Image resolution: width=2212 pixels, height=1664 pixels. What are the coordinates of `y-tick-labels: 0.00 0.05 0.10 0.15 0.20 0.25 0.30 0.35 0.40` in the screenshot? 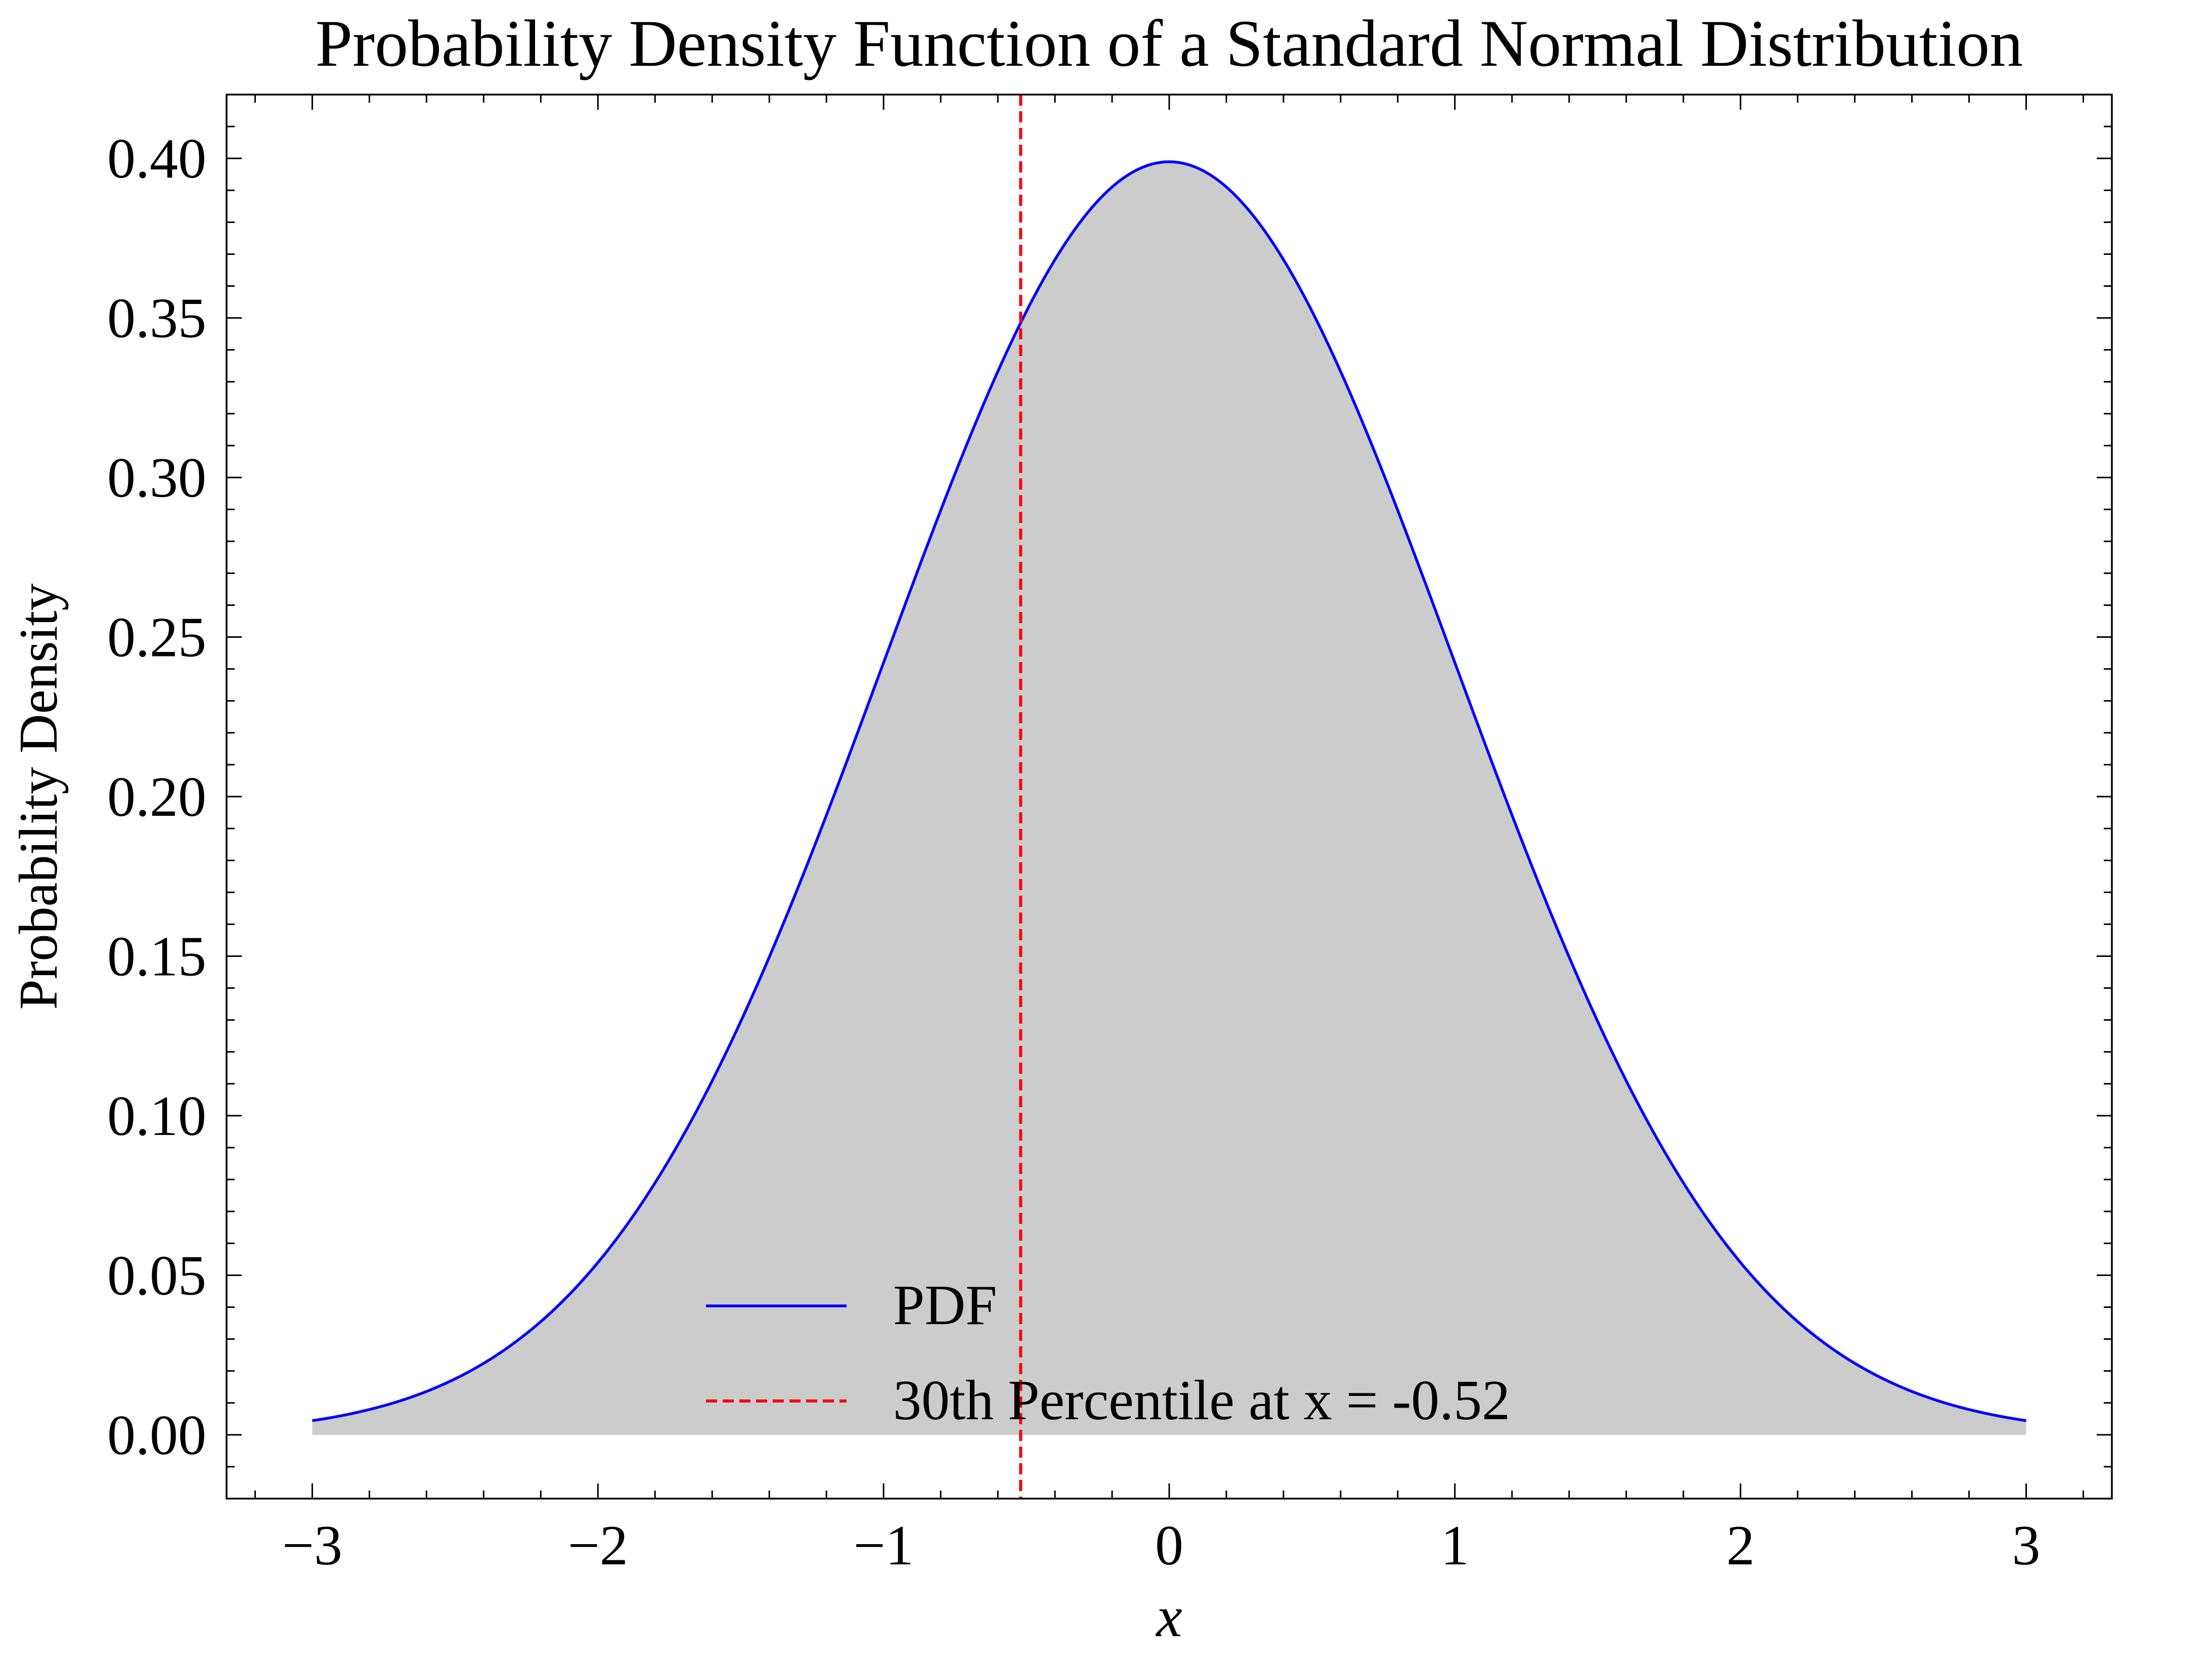 It's located at (156, 797).